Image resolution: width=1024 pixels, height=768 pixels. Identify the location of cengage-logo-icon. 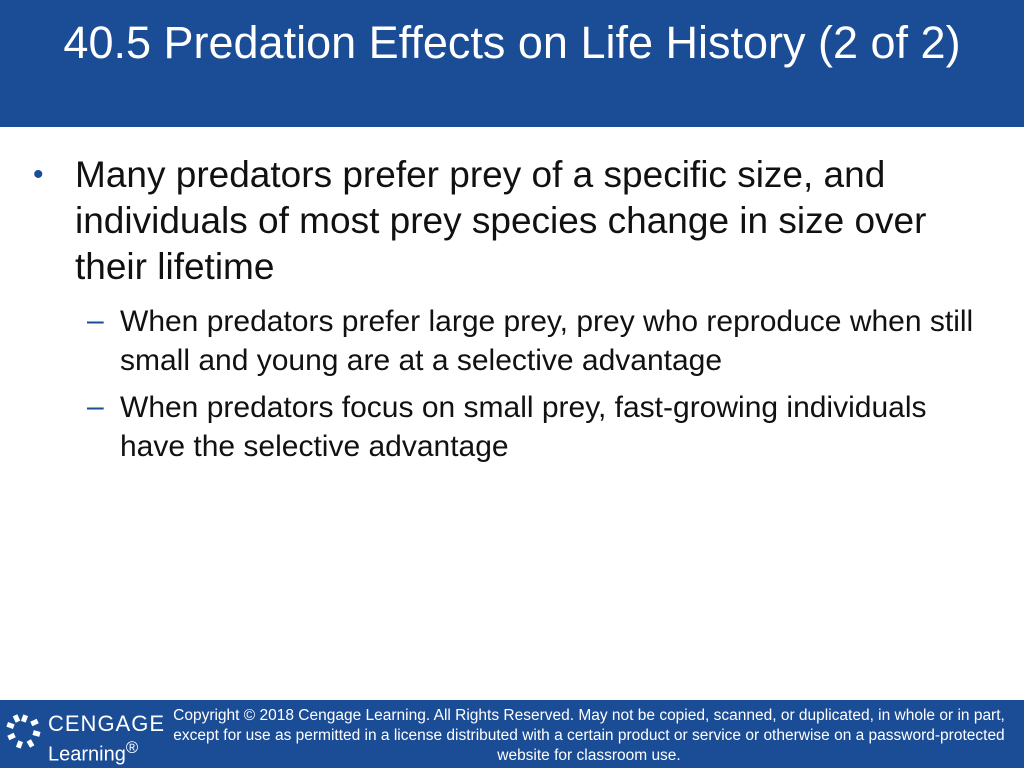
(23, 731).